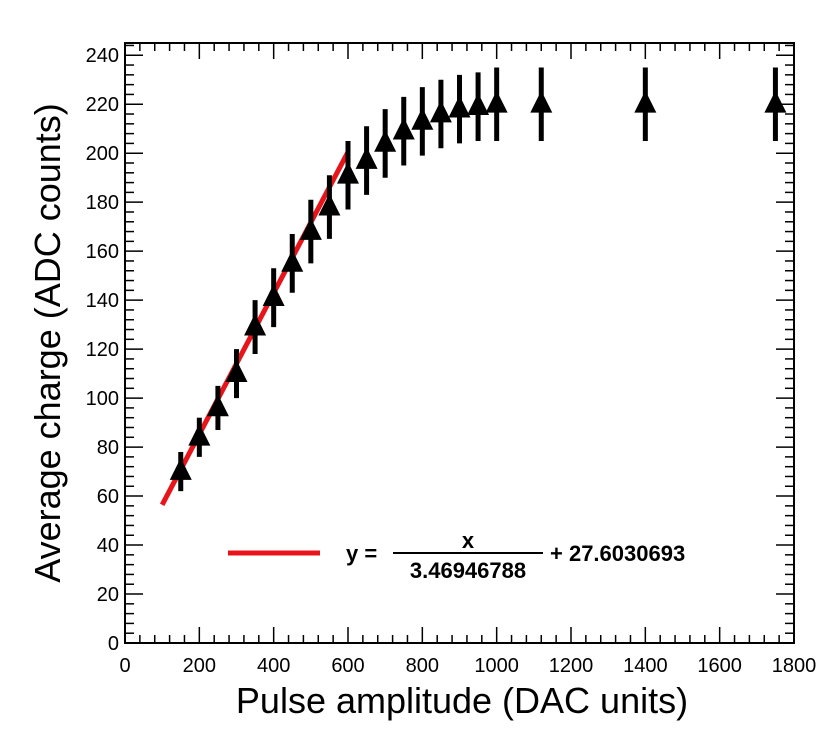  What do you see at coordinates (102, 56) in the screenshot?
I see `y-tick-label: 240` at bounding box center [102, 56].